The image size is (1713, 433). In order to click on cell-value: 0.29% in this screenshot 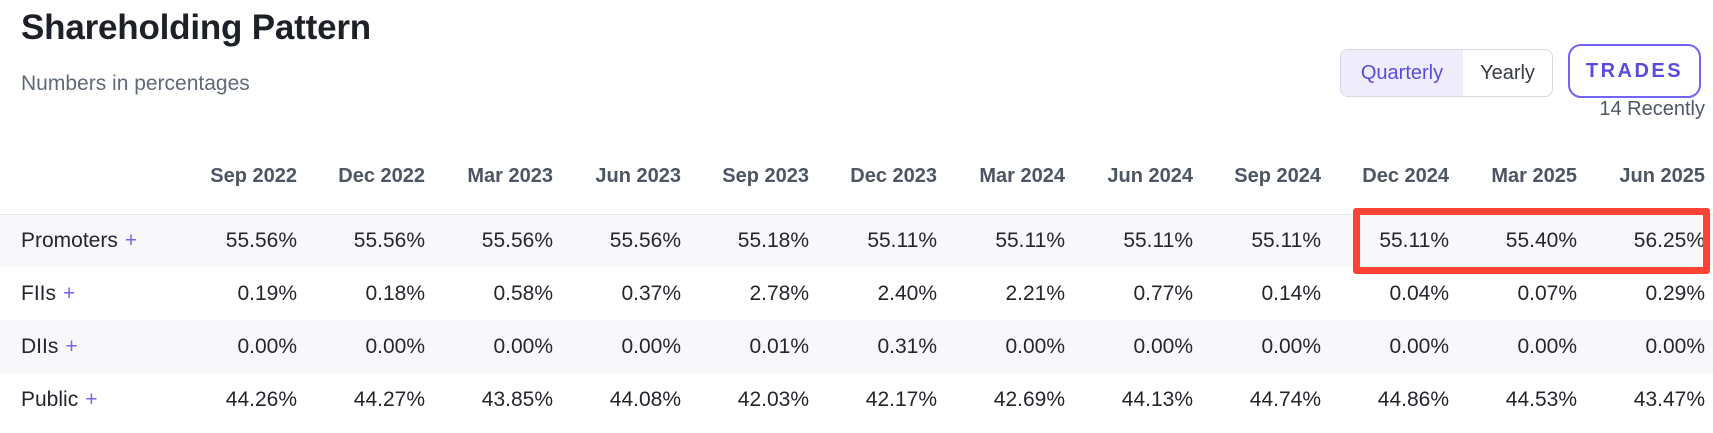, I will do `click(1675, 293)`.